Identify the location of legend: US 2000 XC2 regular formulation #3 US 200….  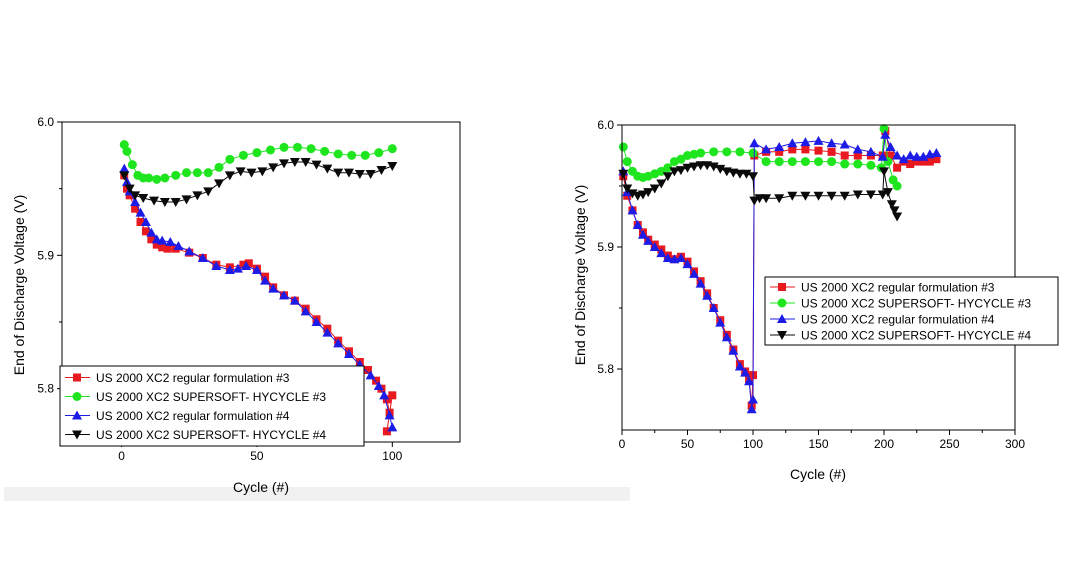
(212, 406).